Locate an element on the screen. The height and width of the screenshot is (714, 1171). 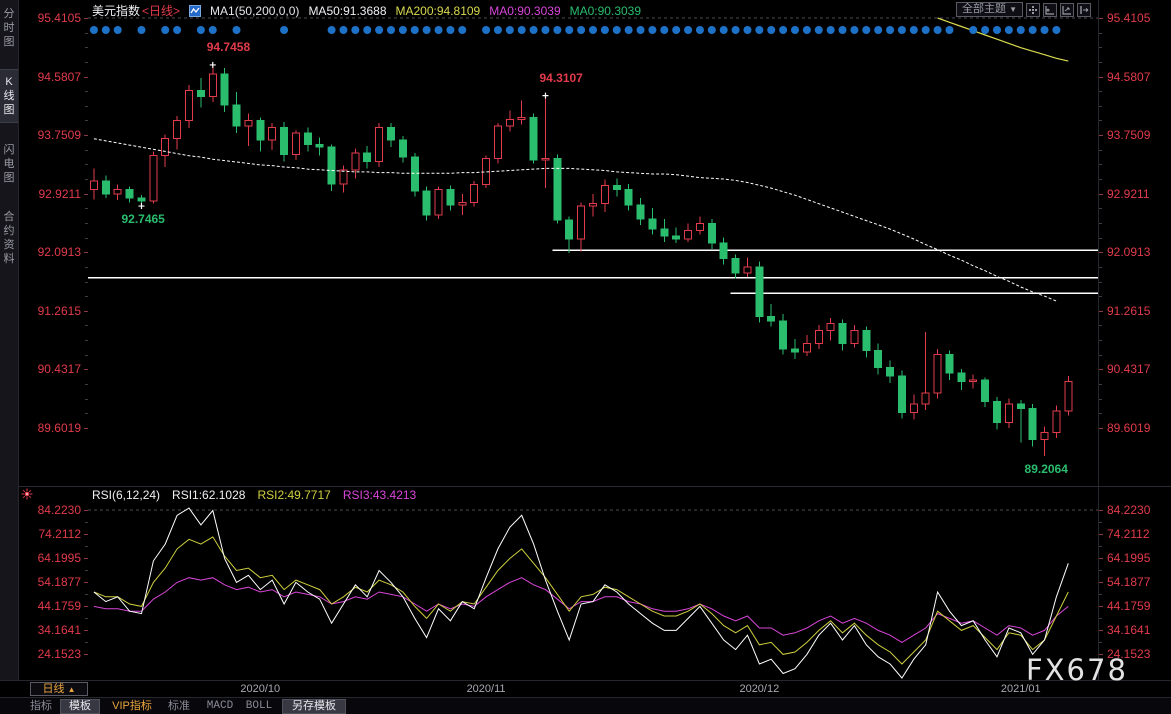
sidebar-item-2: 闪 电 图 is located at coordinates (9, 164).